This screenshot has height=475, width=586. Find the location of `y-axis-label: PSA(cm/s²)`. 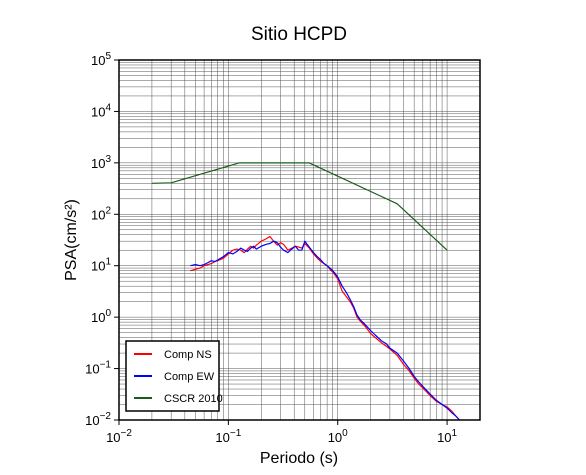

y-axis-label: PSA(cm/s²) is located at coordinates (71, 240).